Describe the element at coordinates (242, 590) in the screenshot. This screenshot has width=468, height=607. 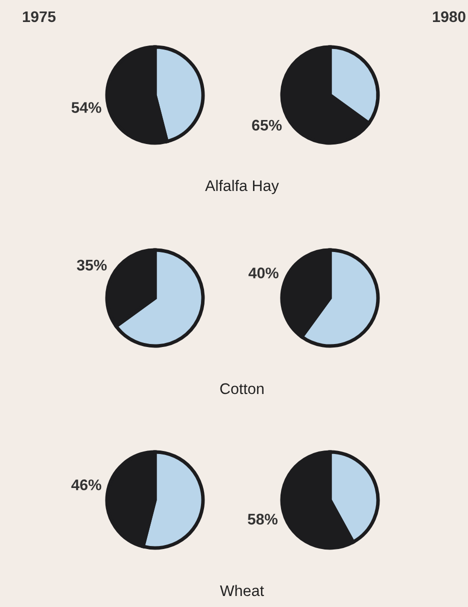
I see `text: Wheat` at that location.